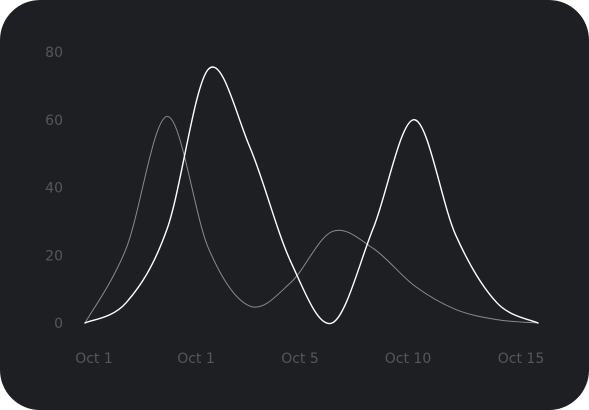 The width and height of the screenshot is (589, 410). What do you see at coordinates (58, 324) in the screenshot?
I see `y-tick-label: 0` at bounding box center [58, 324].